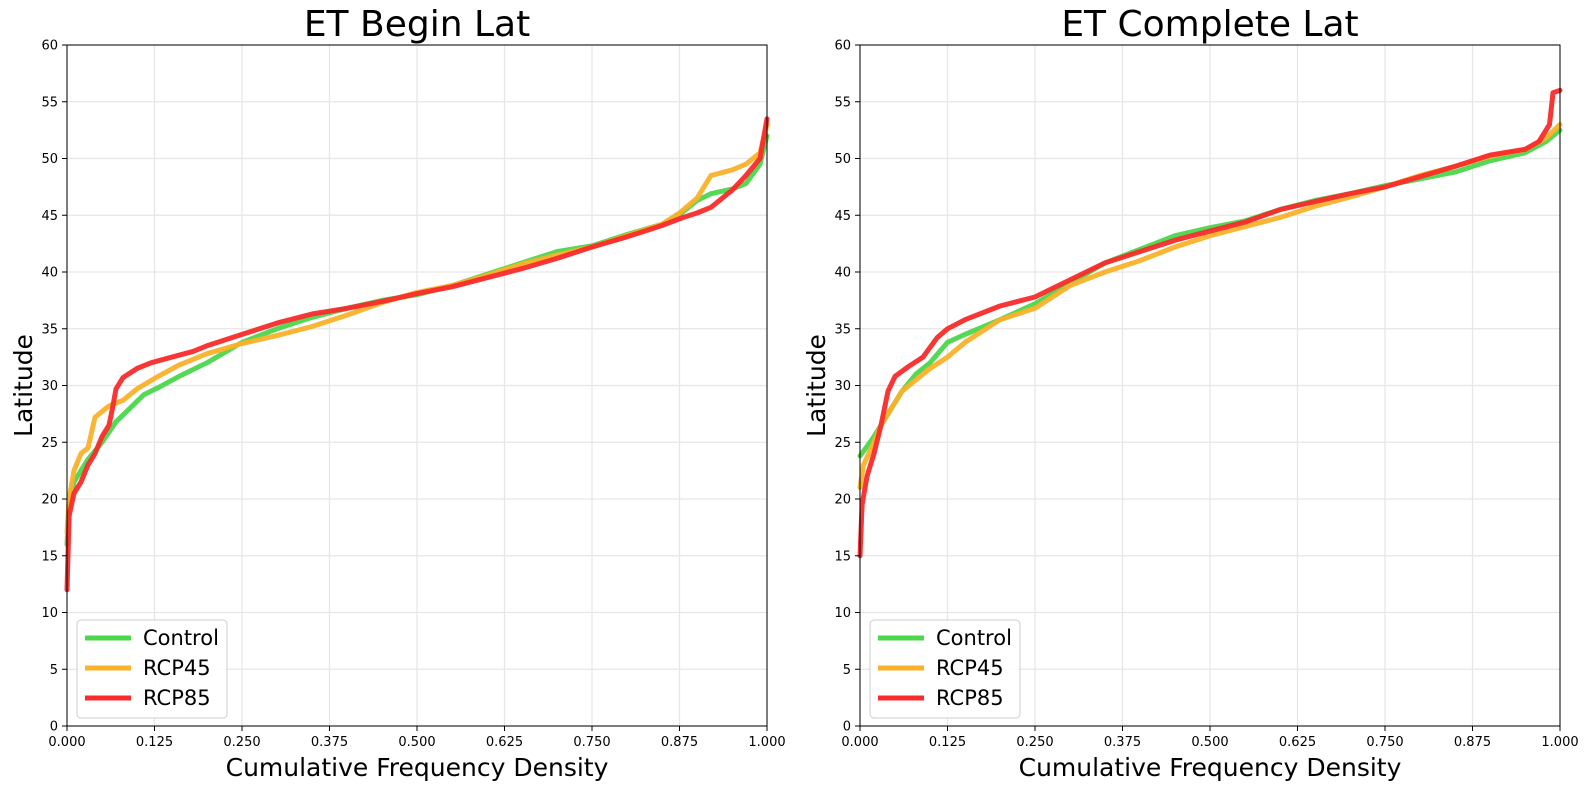 The image size is (1590, 790). What do you see at coordinates (1209, 24) in the screenshot?
I see `chart-title: ET Complete Lat` at bounding box center [1209, 24].